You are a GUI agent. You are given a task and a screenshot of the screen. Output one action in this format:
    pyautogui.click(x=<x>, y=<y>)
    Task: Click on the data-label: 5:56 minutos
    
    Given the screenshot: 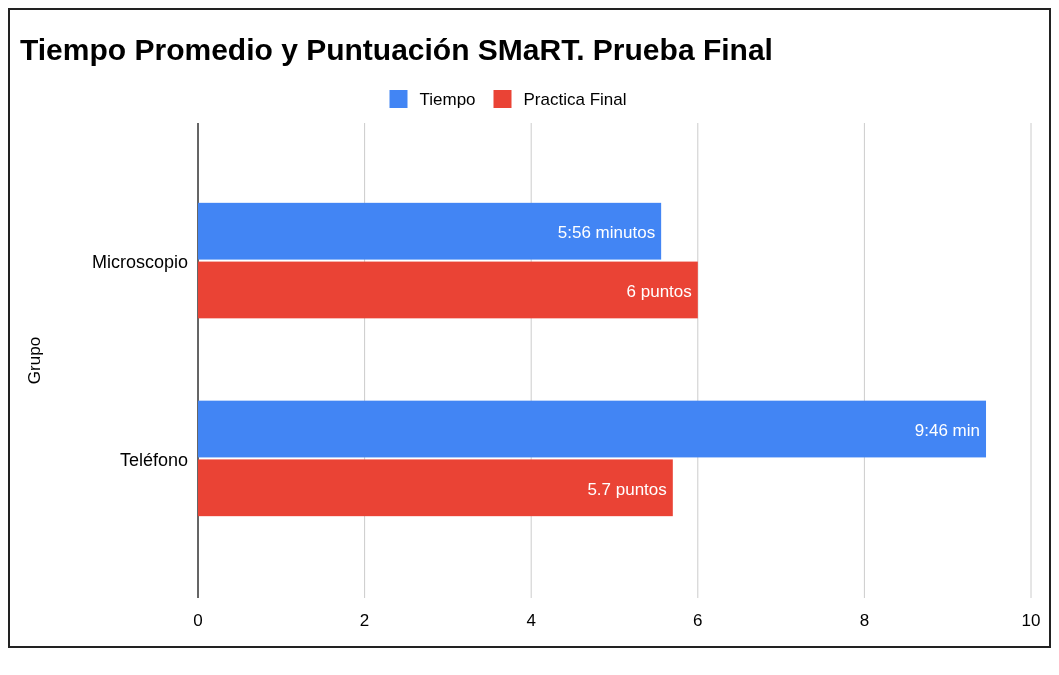 What is the action you would take?
    pyautogui.click(x=606, y=233)
    